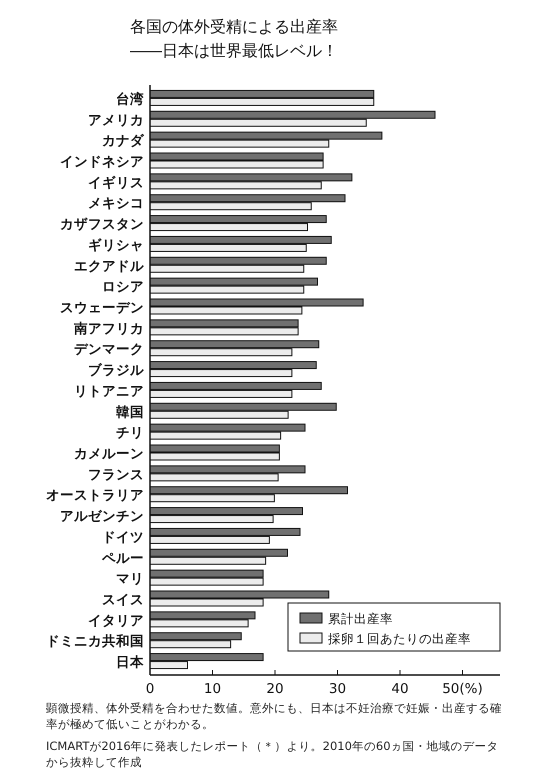  Describe the element at coordinates (109, 266) in the screenshot. I see `y-tick-label: エクアドル` at that location.